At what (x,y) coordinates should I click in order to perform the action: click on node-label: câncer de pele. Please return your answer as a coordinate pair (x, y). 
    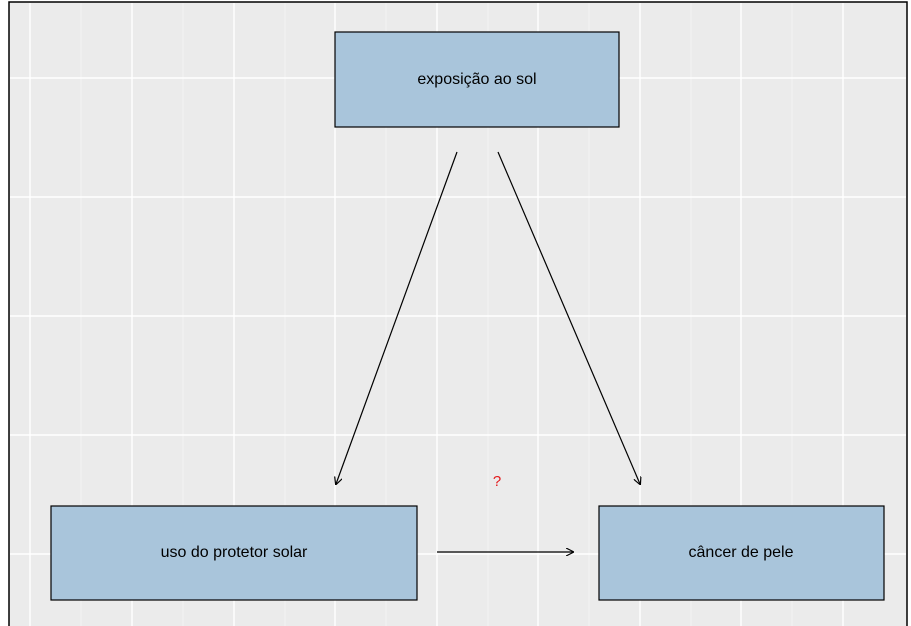
    Looking at the image, I should click on (741, 552).